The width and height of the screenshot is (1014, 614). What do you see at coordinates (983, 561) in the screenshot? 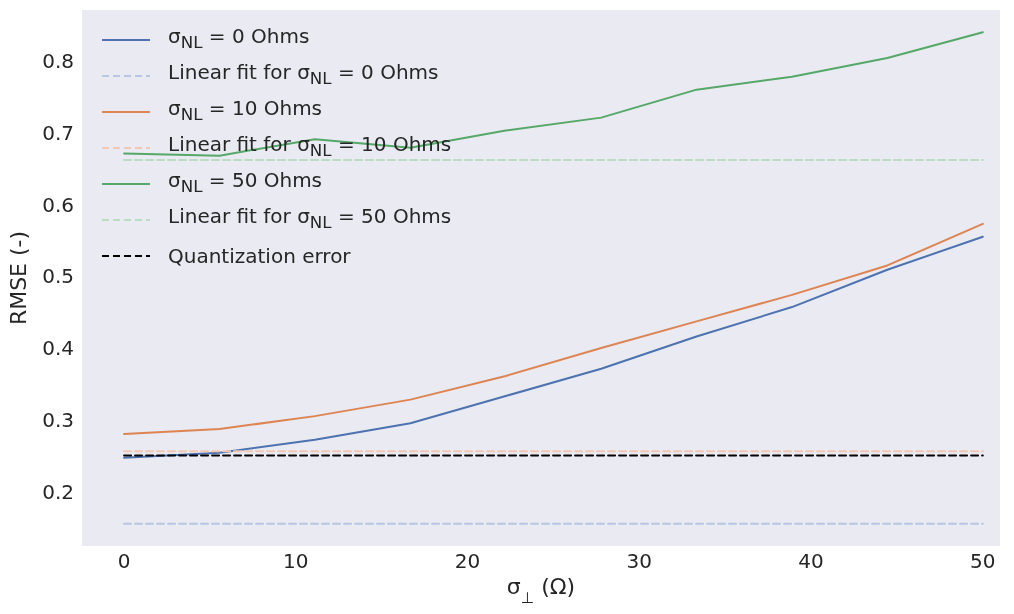
I see `x-tick-label: 50` at bounding box center [983, 561].